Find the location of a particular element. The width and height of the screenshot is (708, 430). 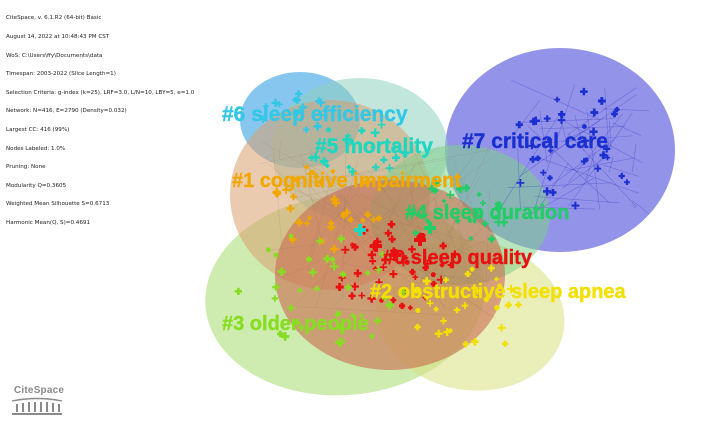

info-line: Timespan: 2003-2022 (Slice Length=1) is located at coordinates (61, 74).